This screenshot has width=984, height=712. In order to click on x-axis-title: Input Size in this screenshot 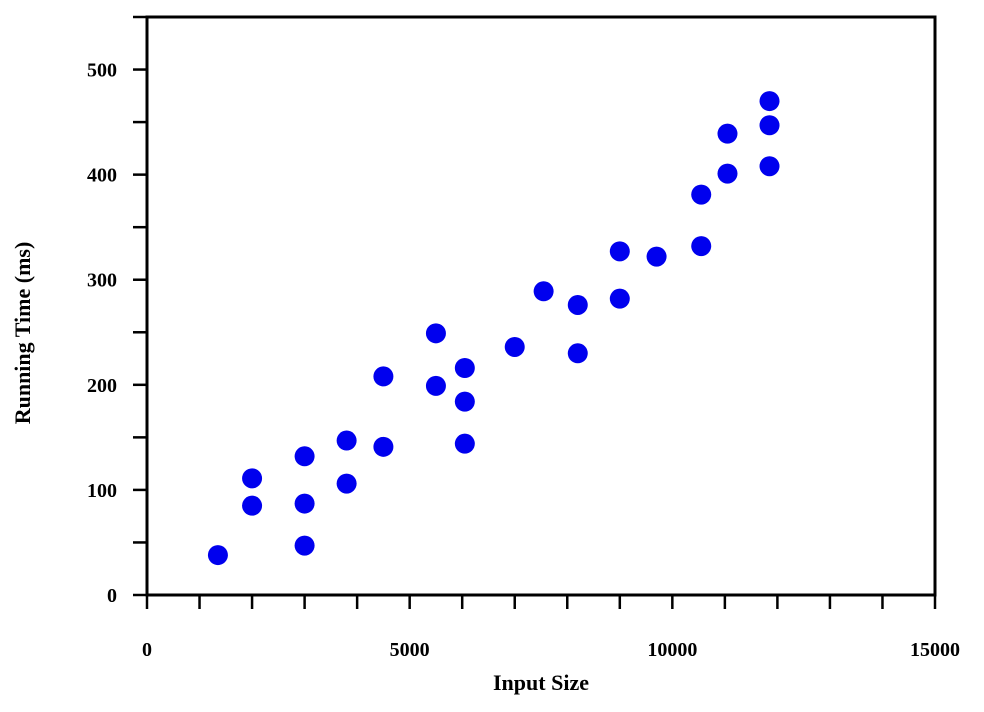, I will do `click(541, 682)`.